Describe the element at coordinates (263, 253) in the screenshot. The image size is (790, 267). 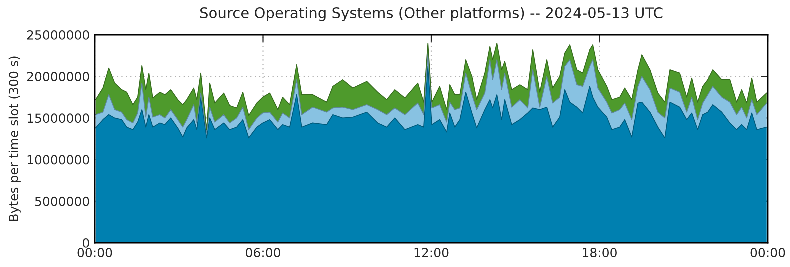
I see `x-tick-label: 06:00` at that location.